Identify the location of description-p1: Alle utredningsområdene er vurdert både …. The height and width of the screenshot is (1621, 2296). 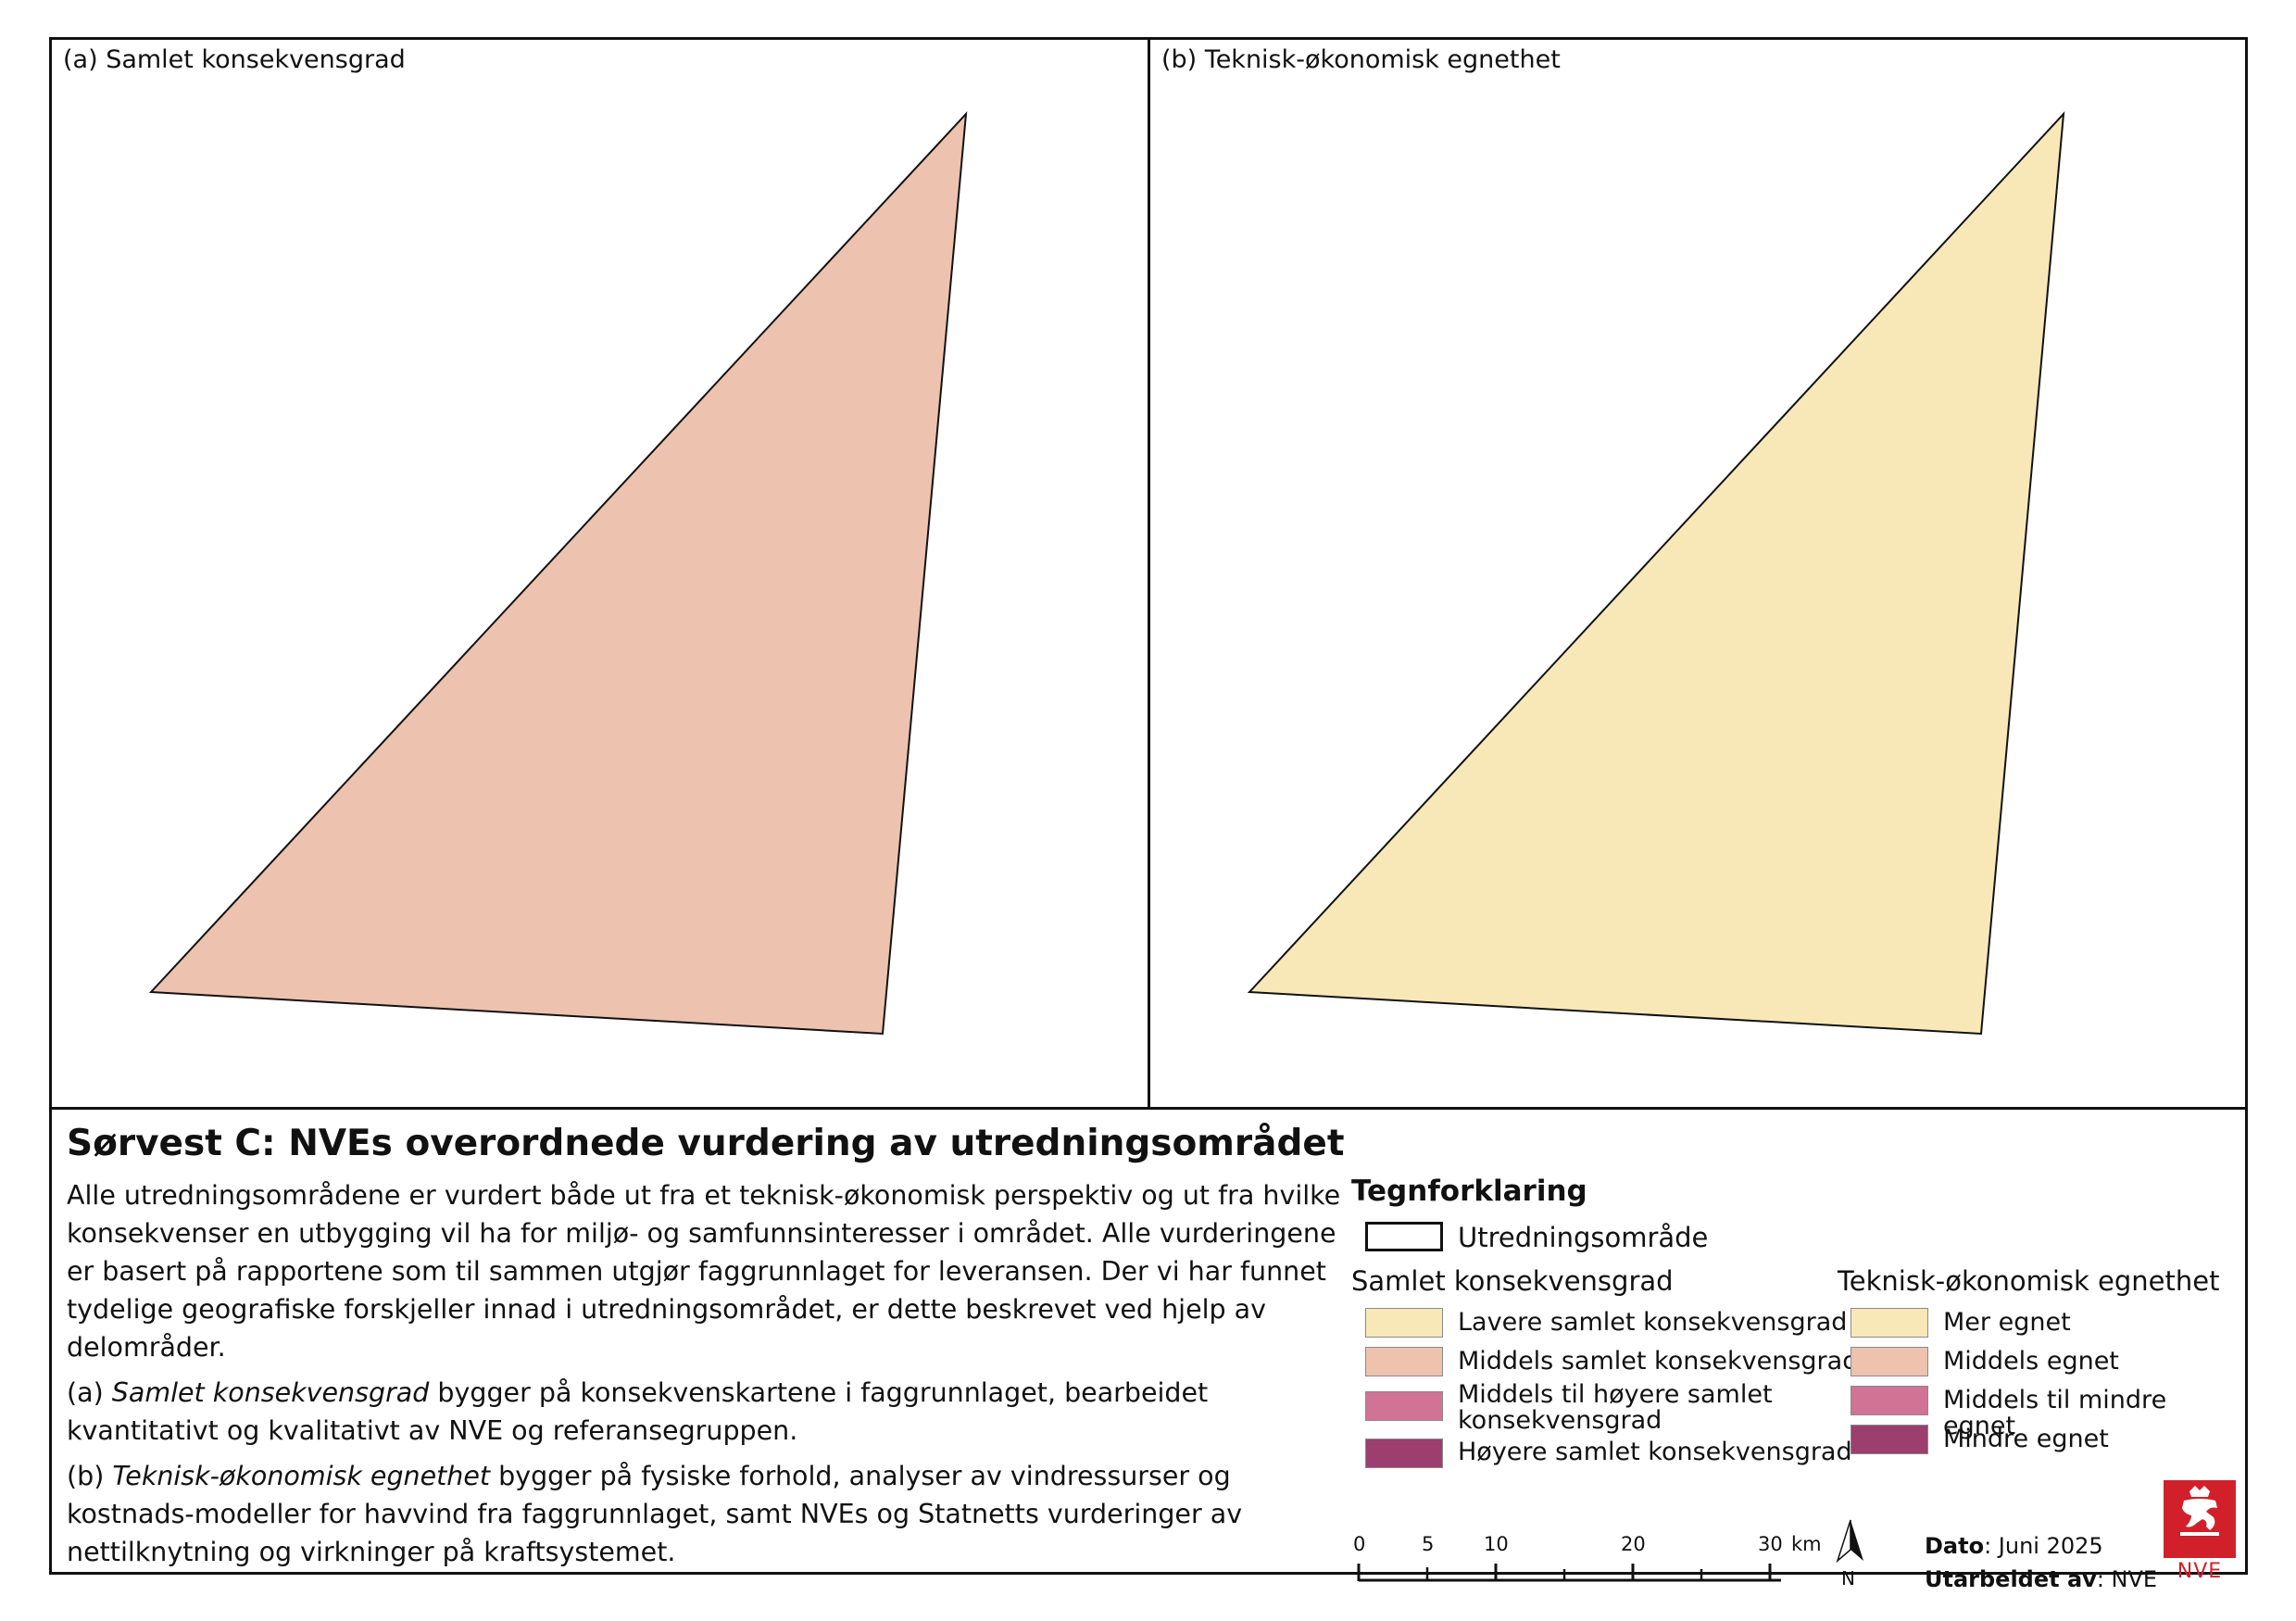
(704, 1271).